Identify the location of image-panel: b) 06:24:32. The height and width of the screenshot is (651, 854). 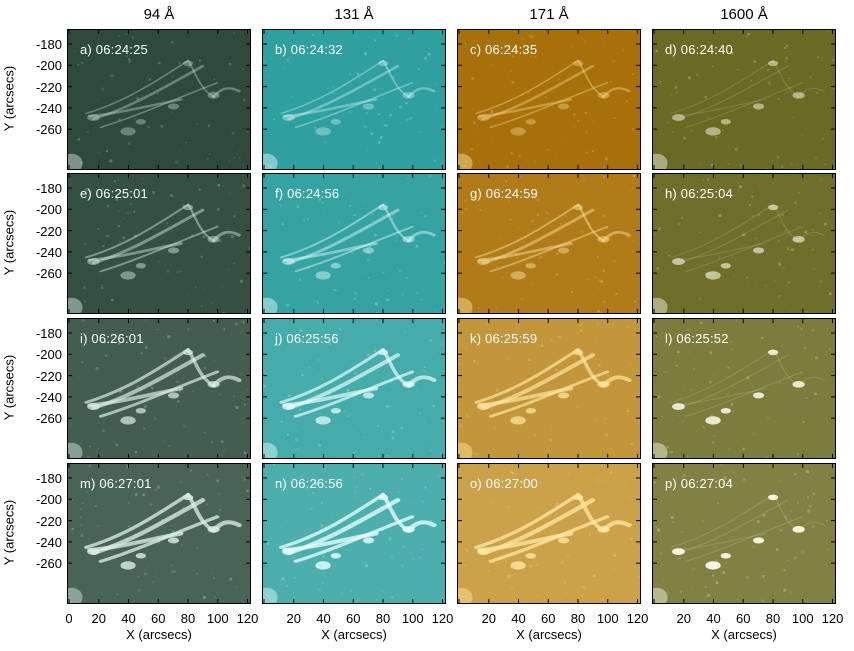
(354, 99).